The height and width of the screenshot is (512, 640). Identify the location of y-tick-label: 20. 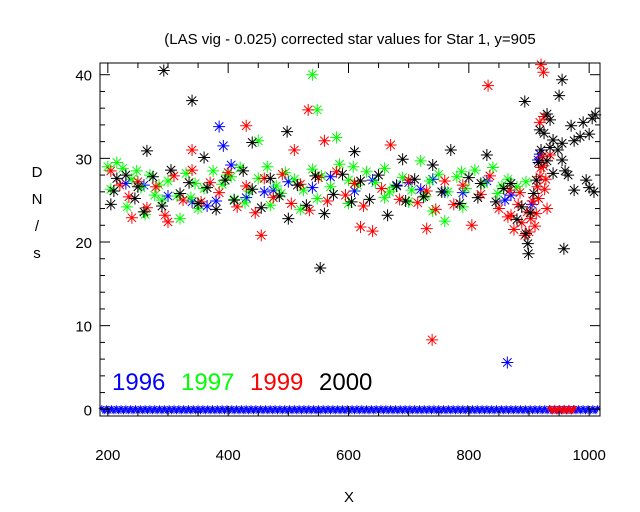
(83, 243).